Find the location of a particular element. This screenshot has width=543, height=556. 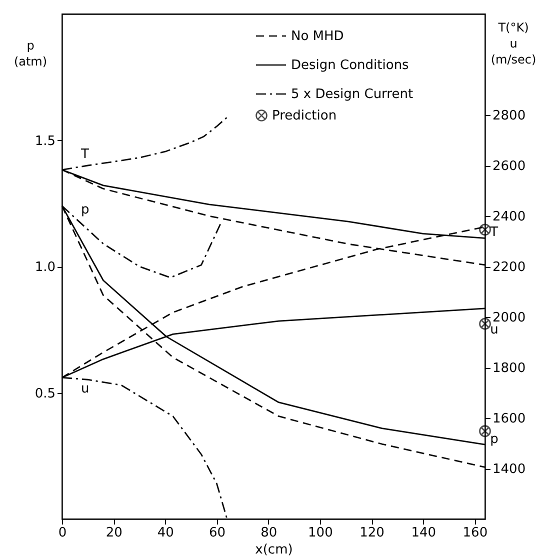

x-tick-label: 100 is located at coordinates (320, 533).